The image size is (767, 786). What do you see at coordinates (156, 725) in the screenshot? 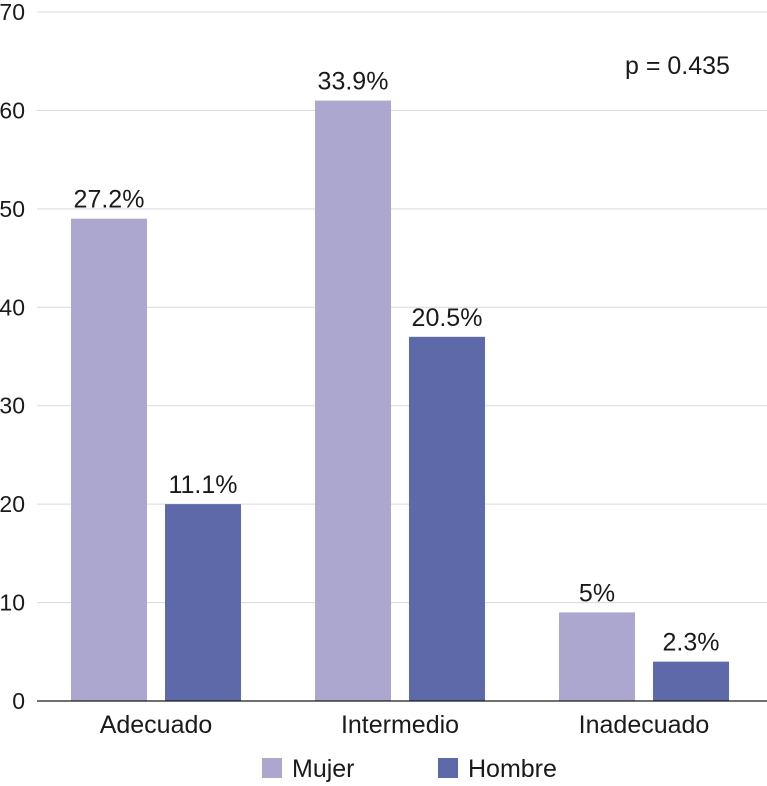
I see `category-label: Adecuado` at bounding box center [156, 725].